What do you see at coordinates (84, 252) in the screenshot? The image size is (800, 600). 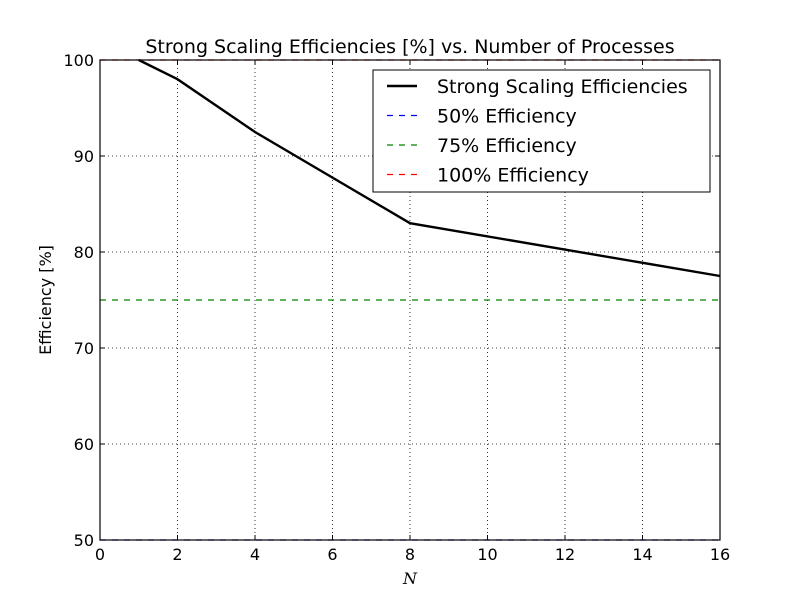 I see `y-tick-label: 80` at bounding box center [84, 252].